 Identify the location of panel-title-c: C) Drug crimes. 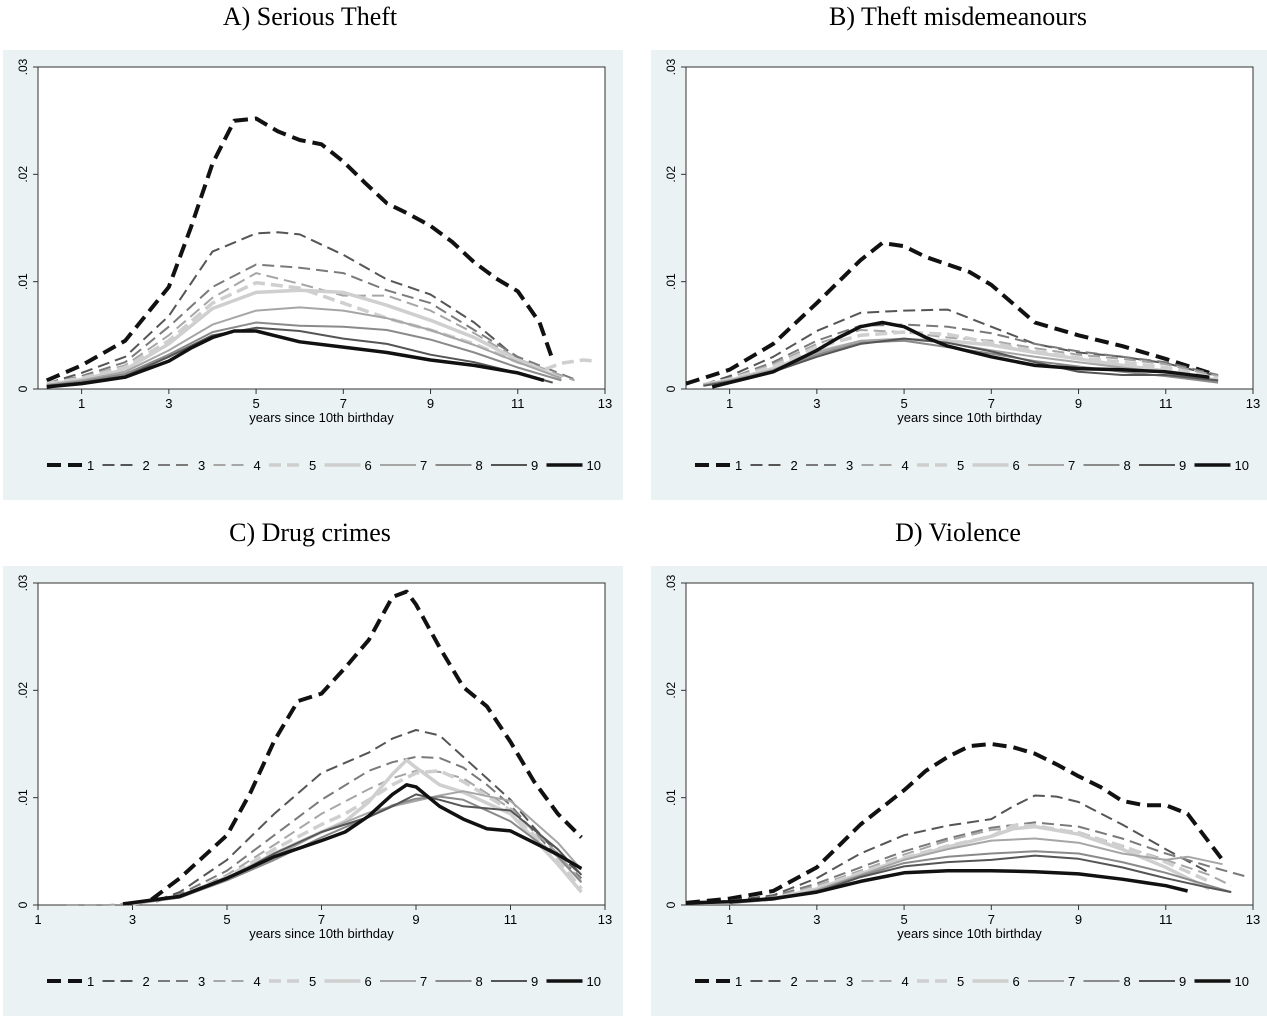
(310, 532).